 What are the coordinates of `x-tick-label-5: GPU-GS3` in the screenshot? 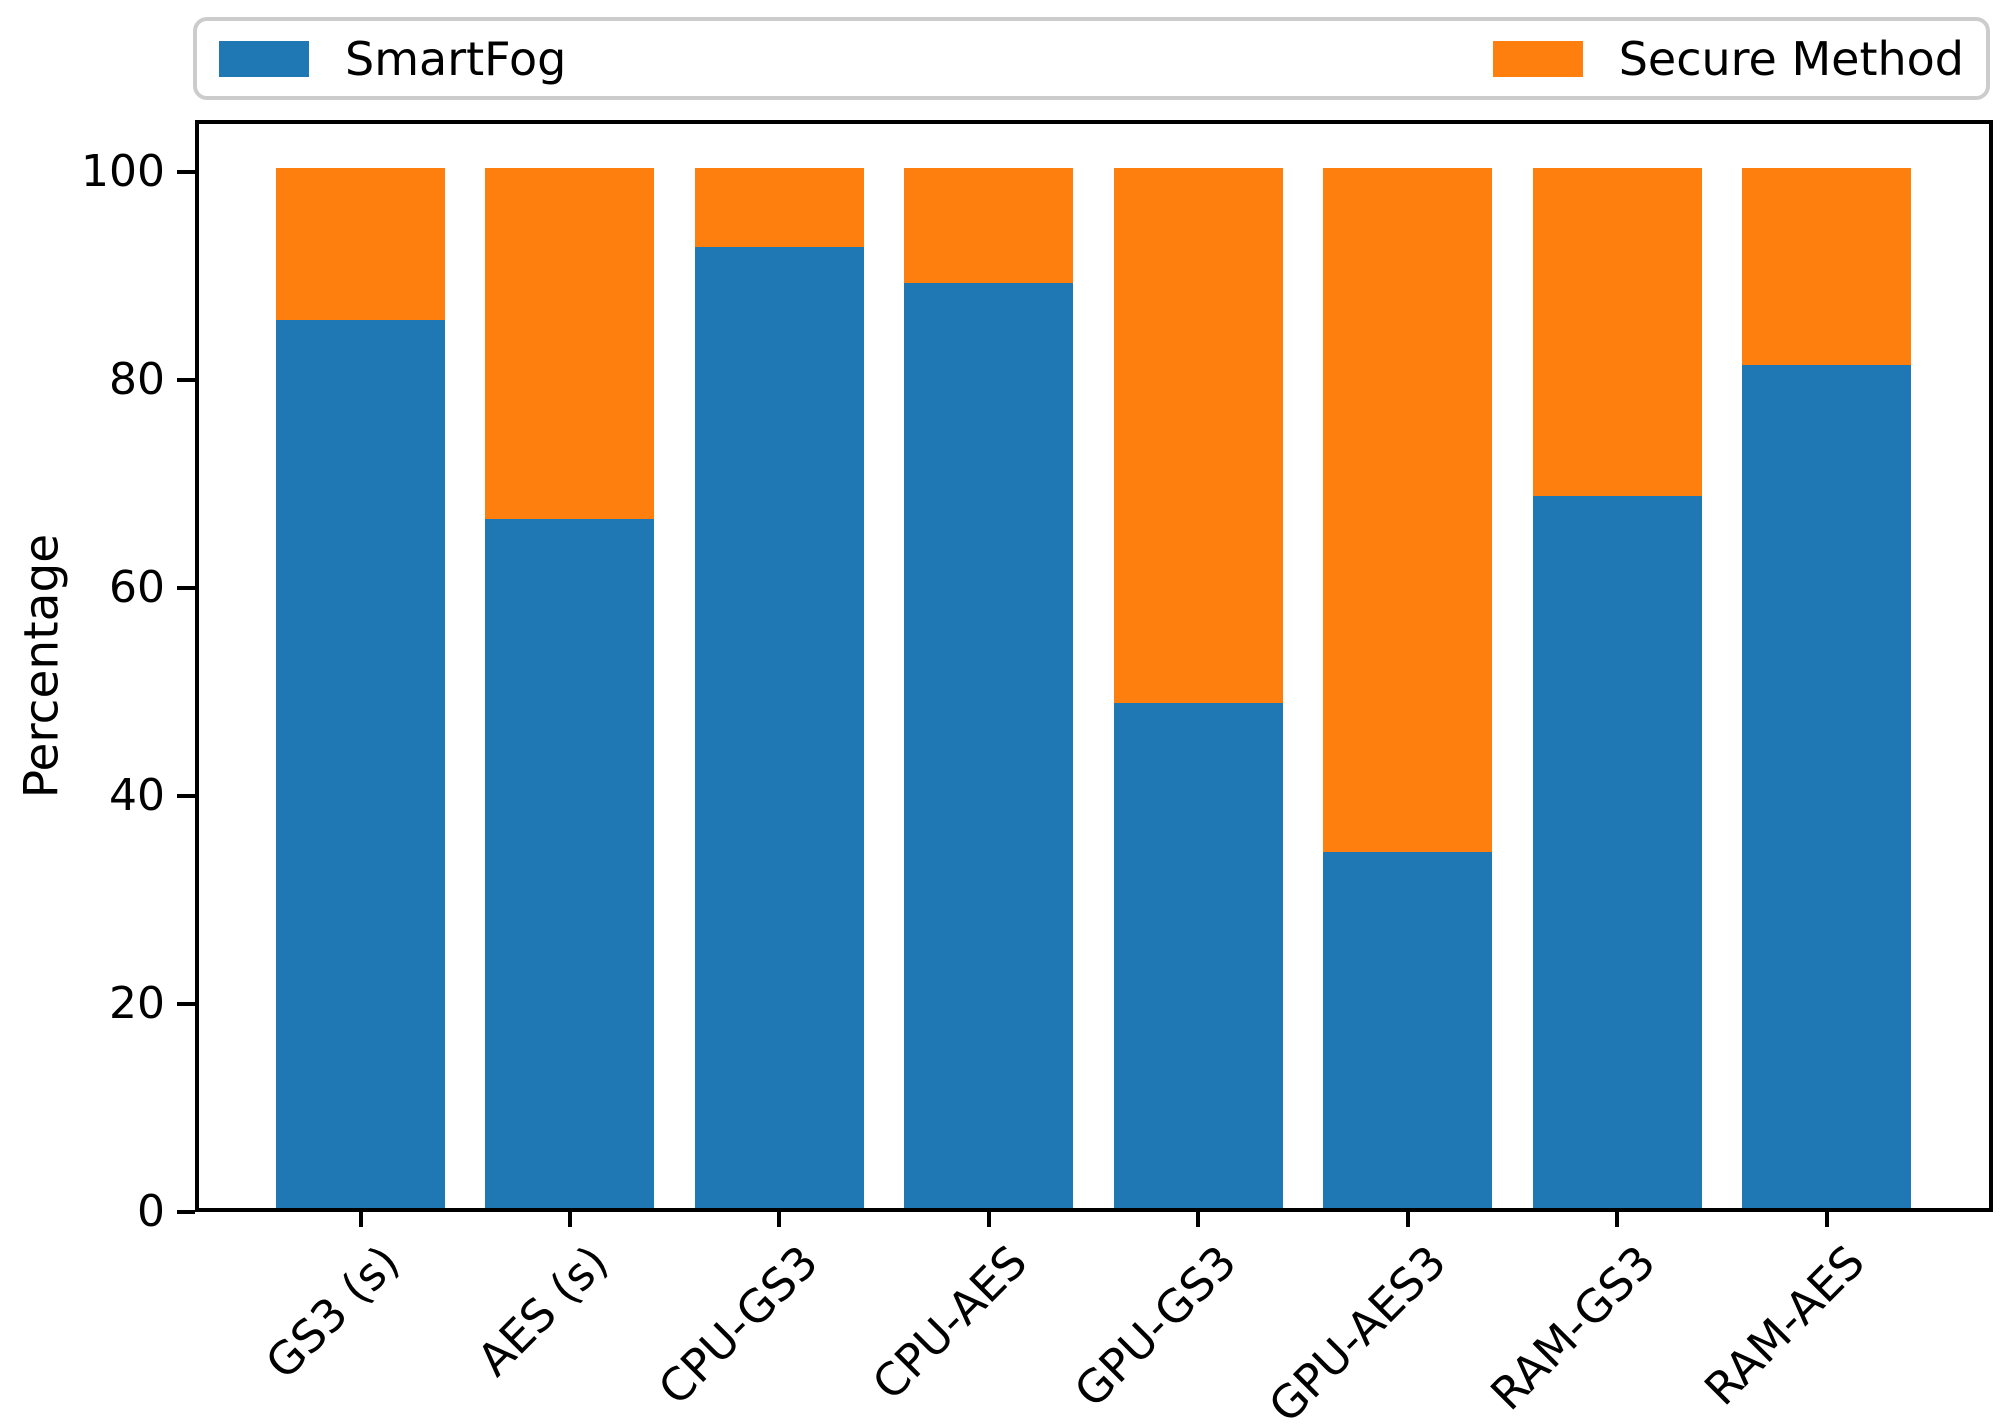 It's located at (1155, 1326).